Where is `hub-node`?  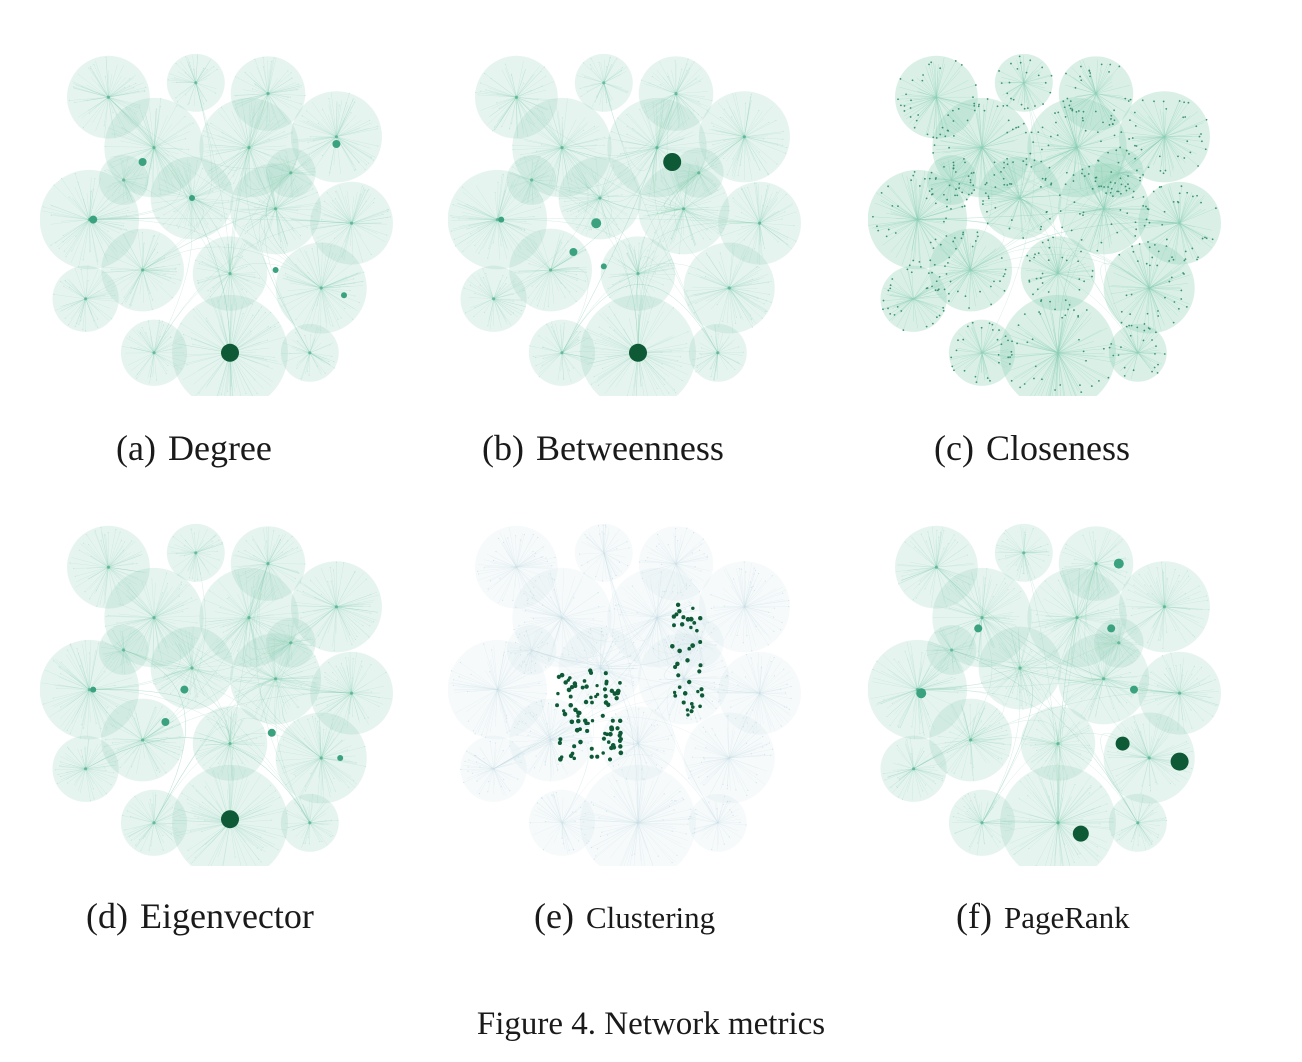
hub-node is located at coordinates (501, 219).